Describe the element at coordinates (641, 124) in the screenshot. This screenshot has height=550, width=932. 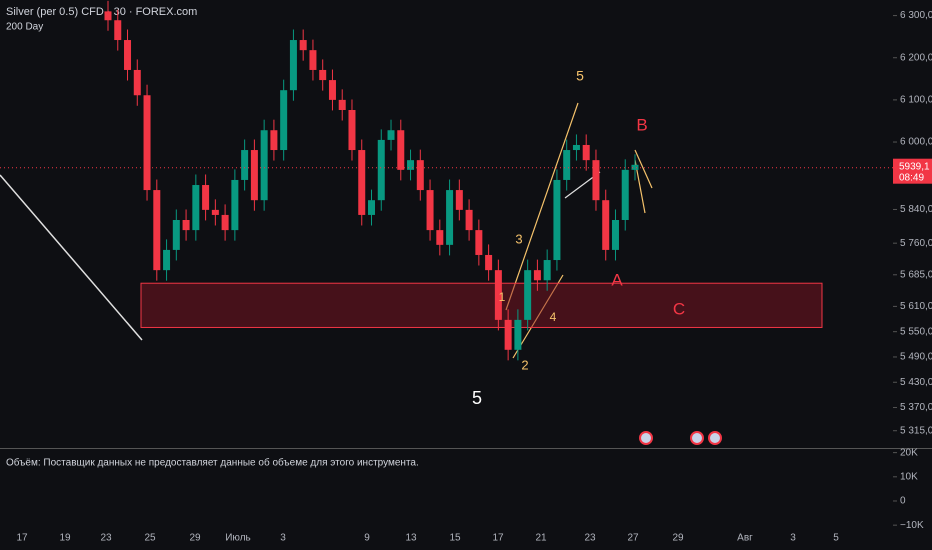
I see `wave-label: B` at that location.